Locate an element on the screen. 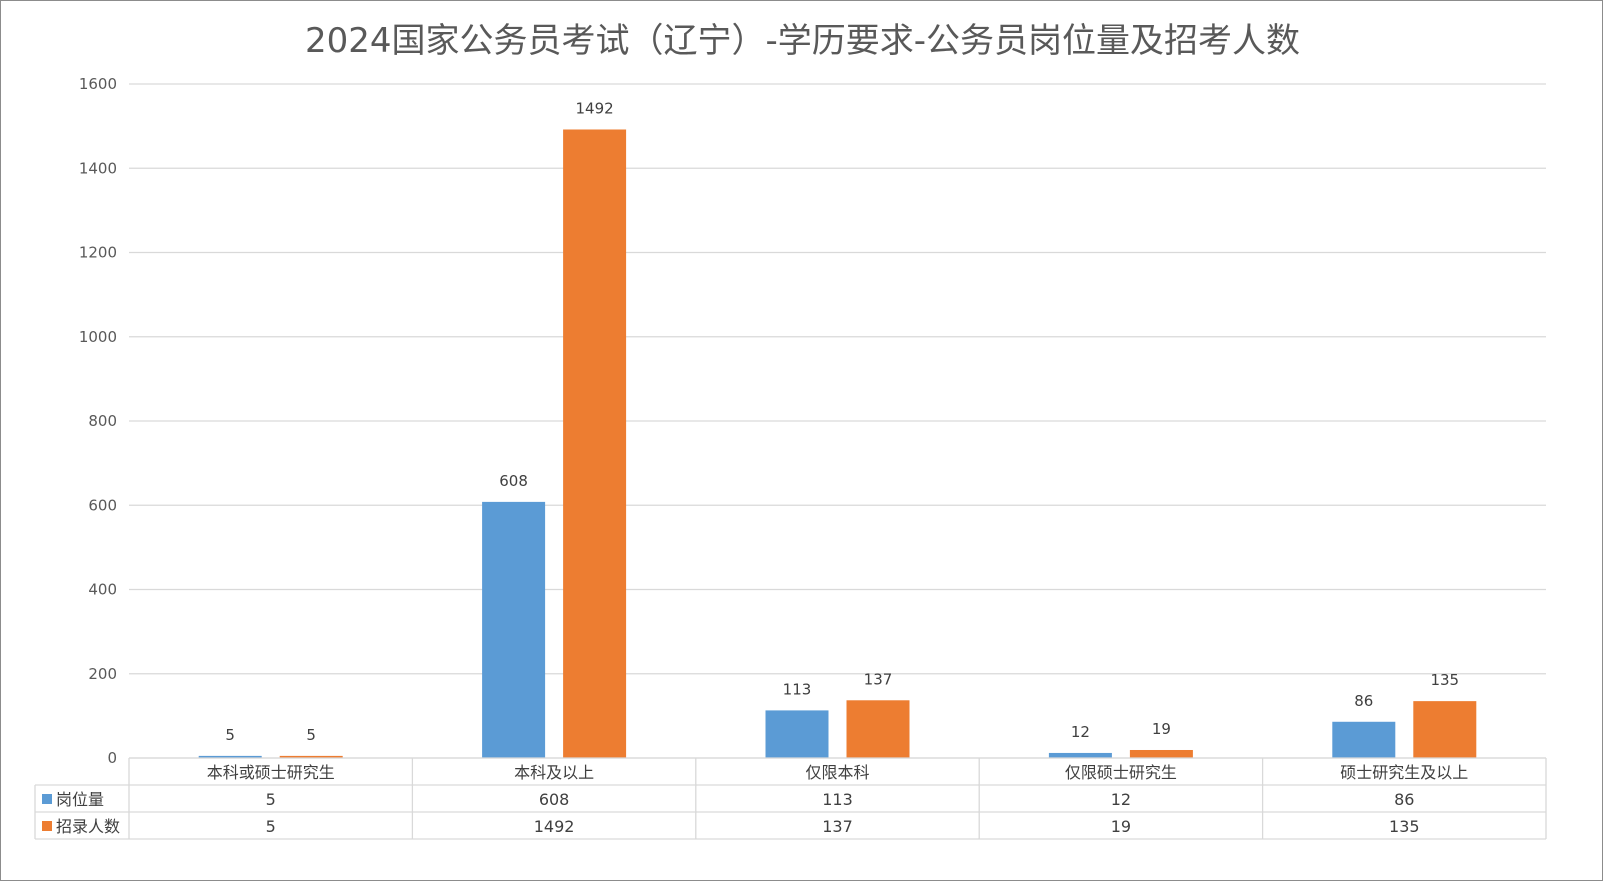 Image resolution: width=1603 pixels, height=881 pixels. y-axis-ticks: 0 200 400 600 800 1000 1200 1400 1600 is located at coordinates (98, 421).